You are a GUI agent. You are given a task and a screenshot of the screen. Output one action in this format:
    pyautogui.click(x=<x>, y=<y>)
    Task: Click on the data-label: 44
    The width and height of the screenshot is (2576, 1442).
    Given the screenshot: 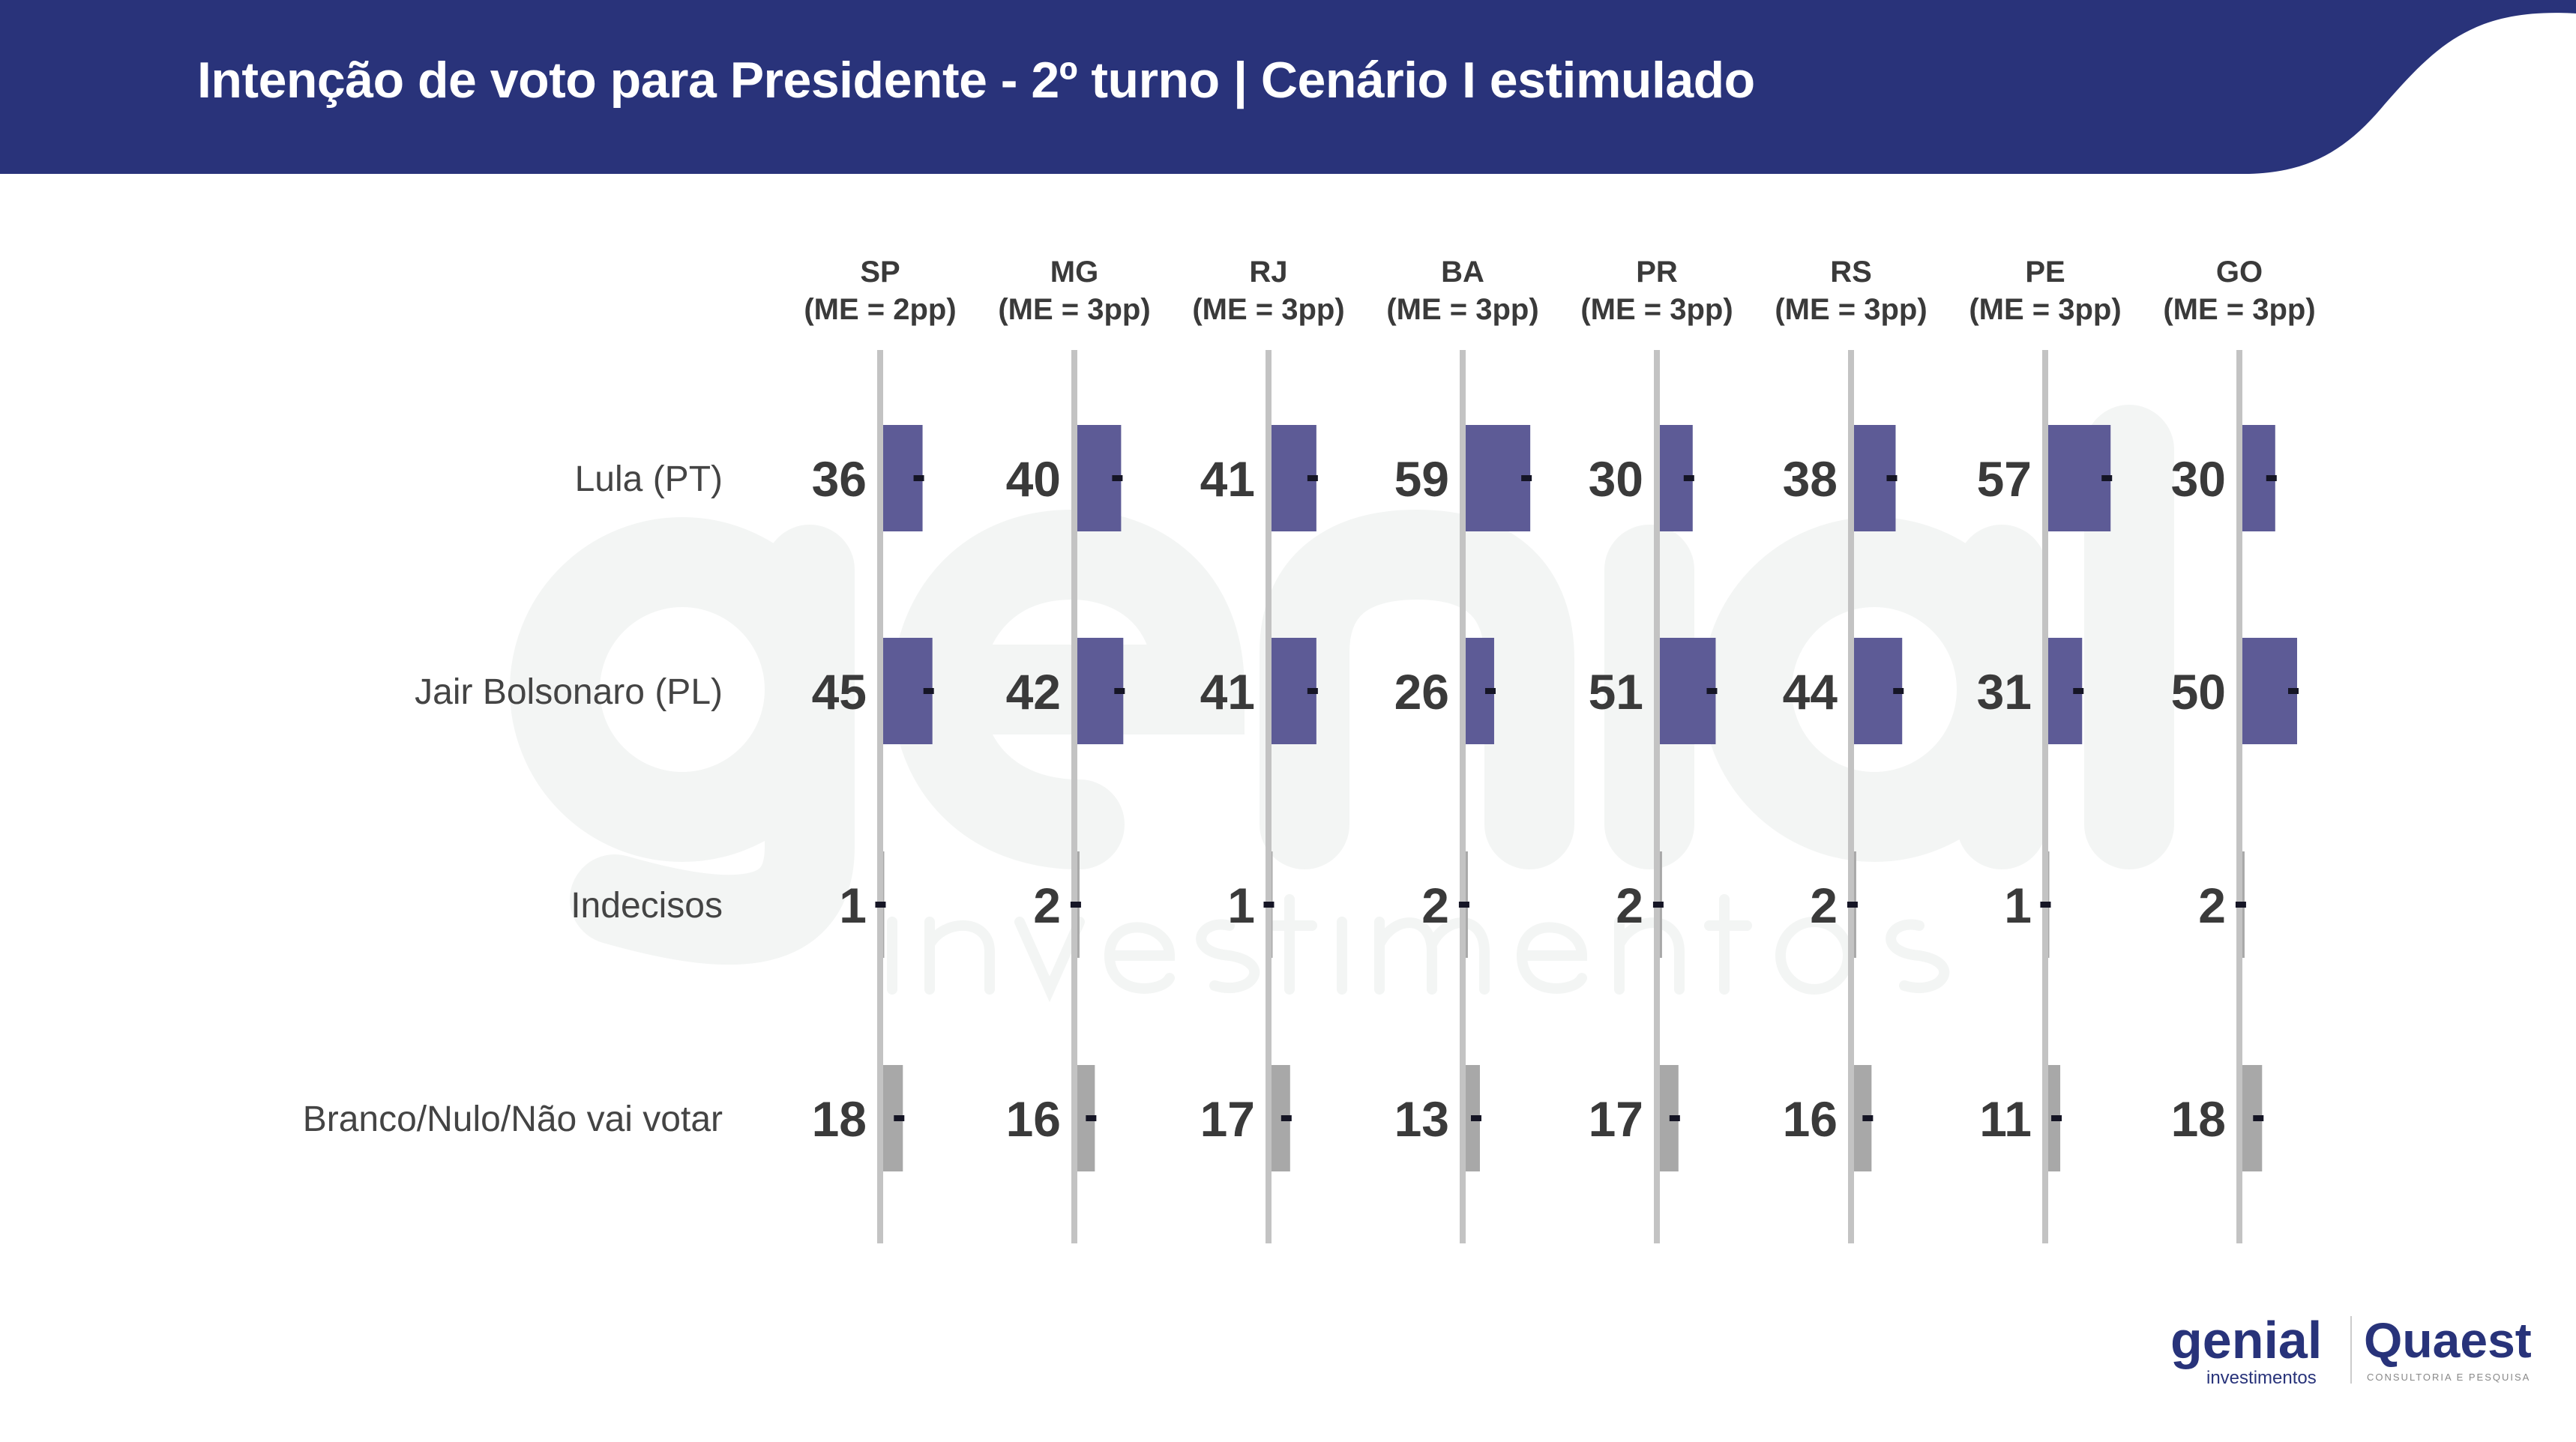 What is the action you would take?
    pyautogui.click(x=1811, y=692)
    